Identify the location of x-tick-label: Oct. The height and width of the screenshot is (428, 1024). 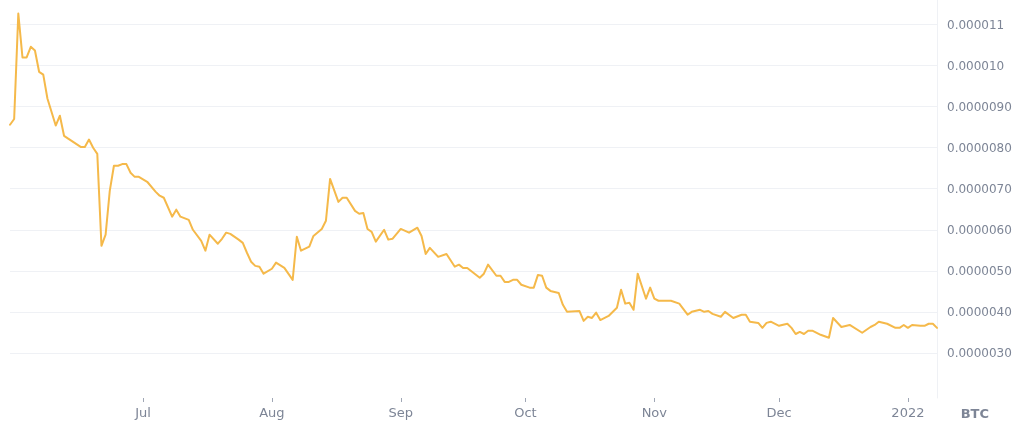
(525, 412).